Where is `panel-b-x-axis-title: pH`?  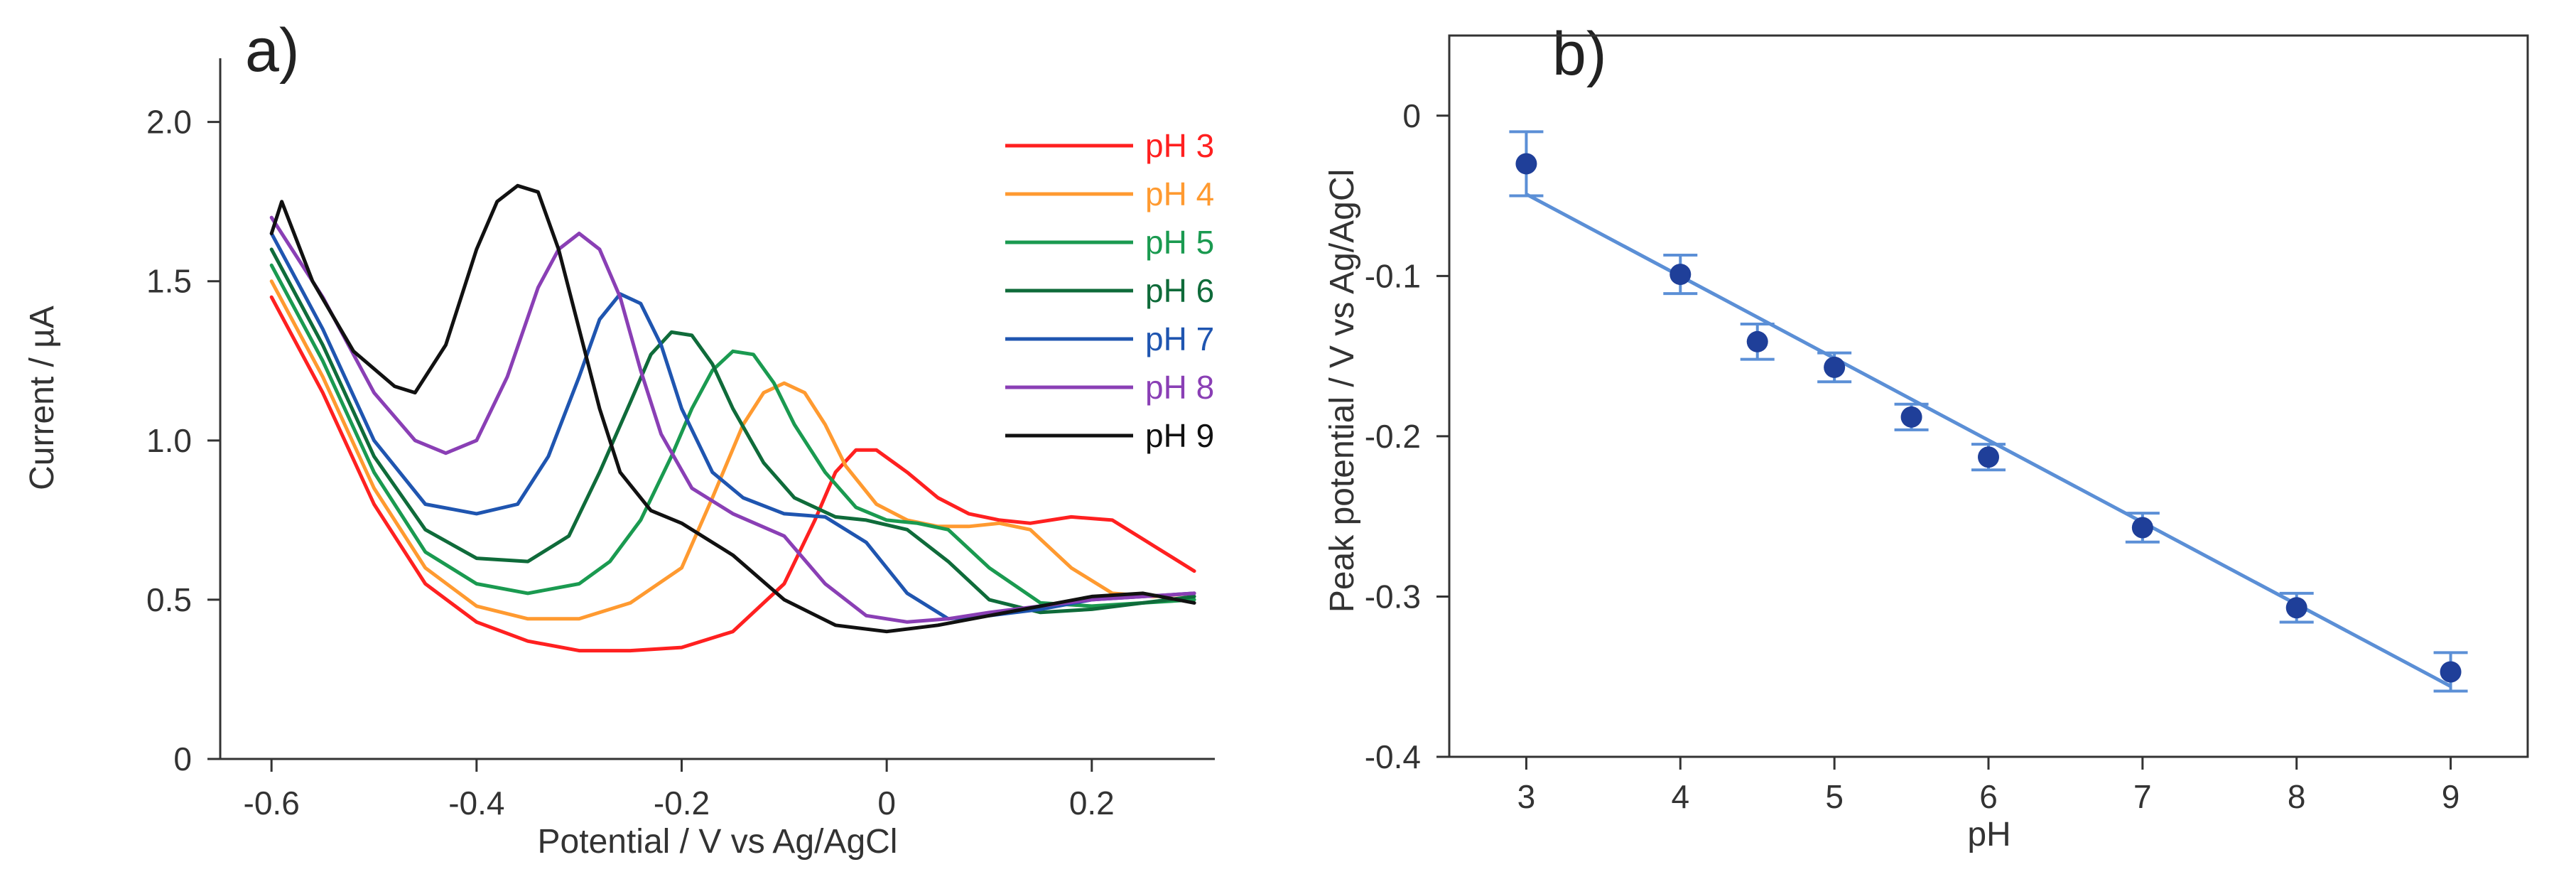
panel-b-x-axis-title: pH is located at coordinates (1989, 834).